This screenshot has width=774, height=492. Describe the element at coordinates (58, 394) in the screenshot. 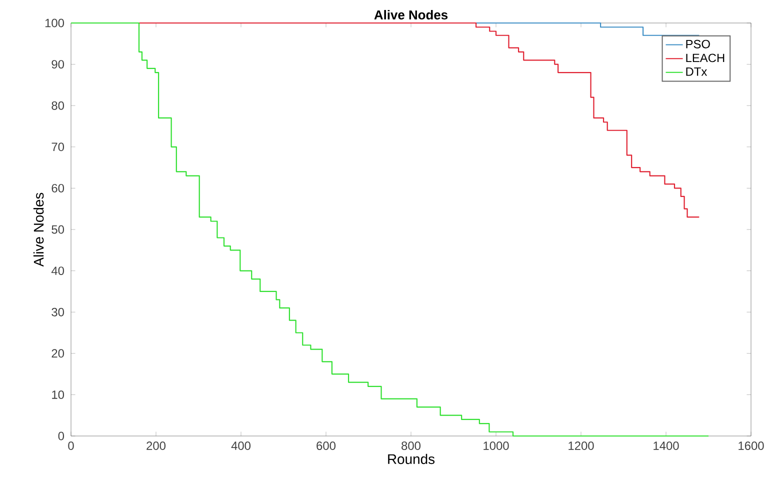

I see `y-tick-label: 10` at that location.